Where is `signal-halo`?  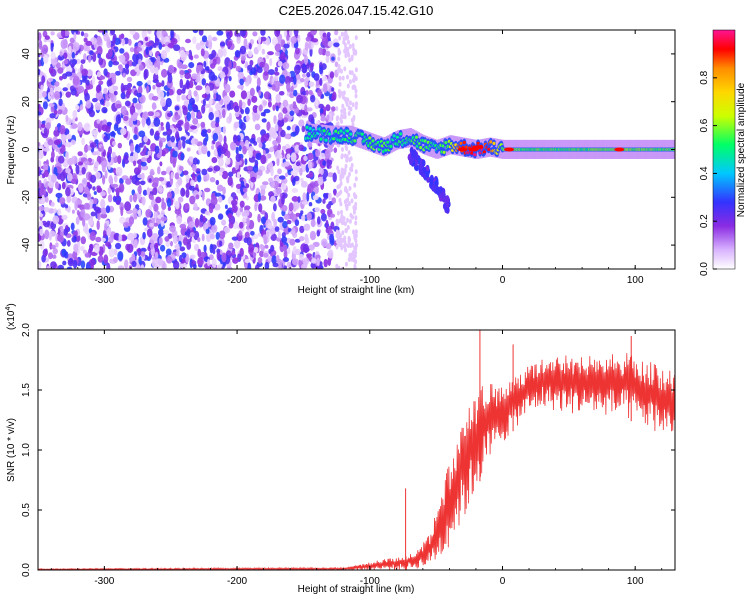
signal-halo is located at coordinates (423, 144).